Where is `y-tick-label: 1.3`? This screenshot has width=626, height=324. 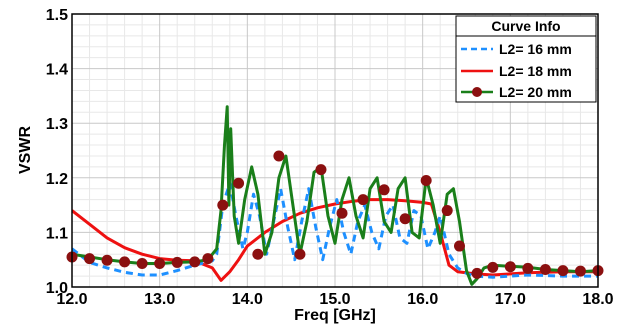
y-tick-label: 1.3 is located at coordinates (57, 124).